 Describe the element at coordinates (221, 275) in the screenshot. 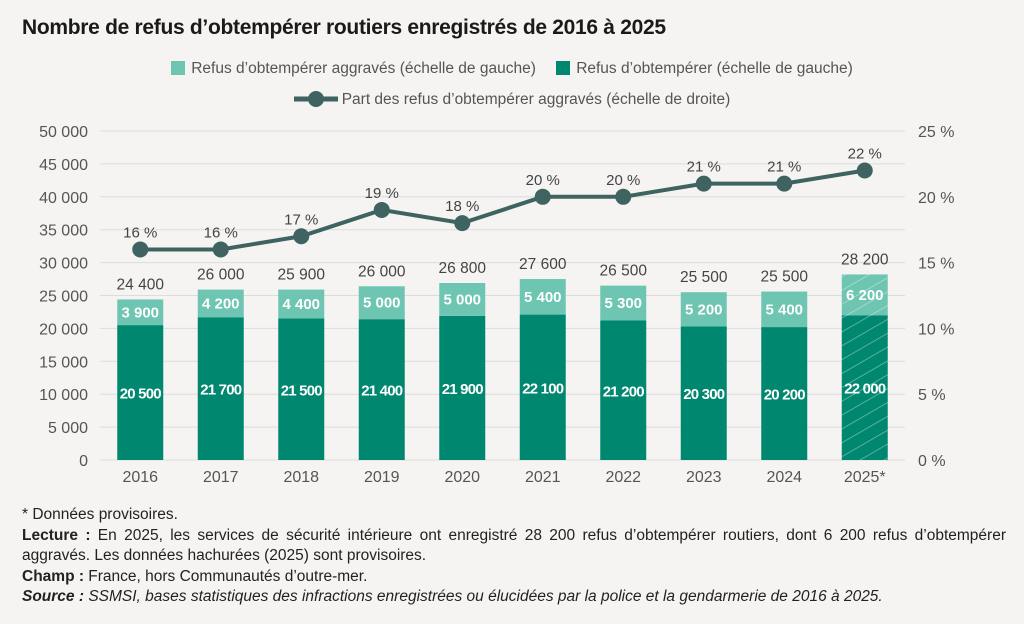

I see `data-label-total: 26 000` at that location.